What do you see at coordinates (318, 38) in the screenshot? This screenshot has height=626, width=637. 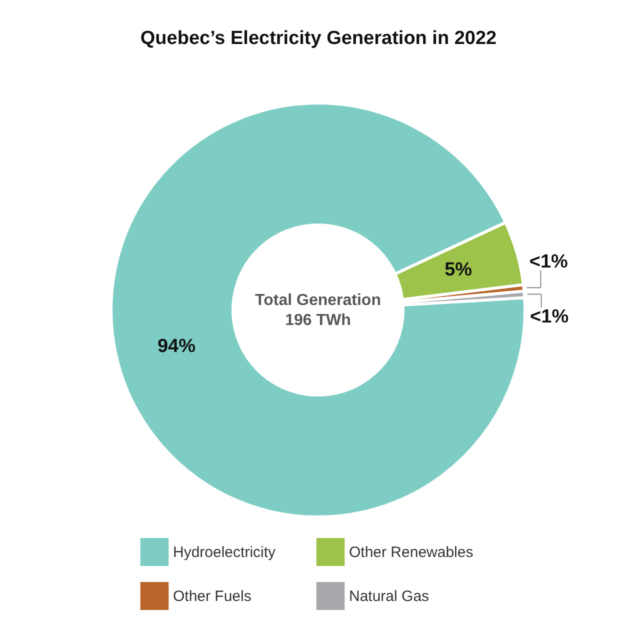 I see `chart-title: Quebec’s Electricity Generation in 2022` at bounding box center [318, 38].